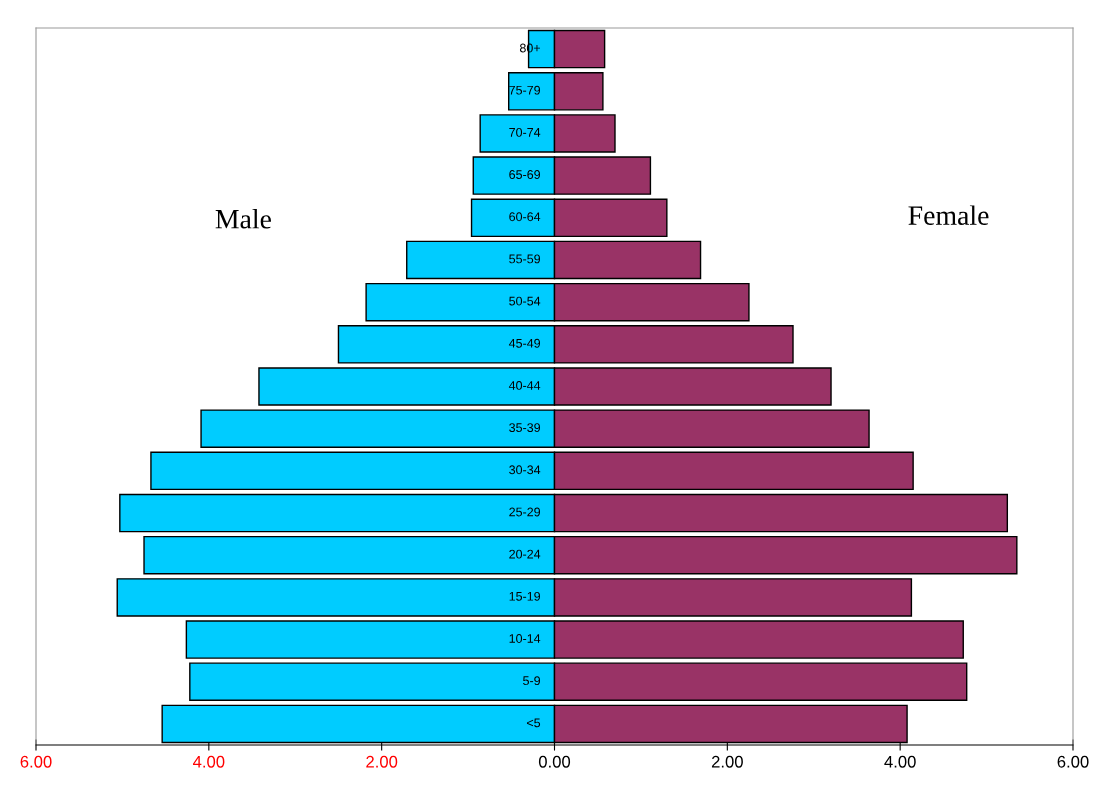  Describe the element at coordinates (532, 681) in the screenshot. I see `y-tick-label: 5-9` at that location.